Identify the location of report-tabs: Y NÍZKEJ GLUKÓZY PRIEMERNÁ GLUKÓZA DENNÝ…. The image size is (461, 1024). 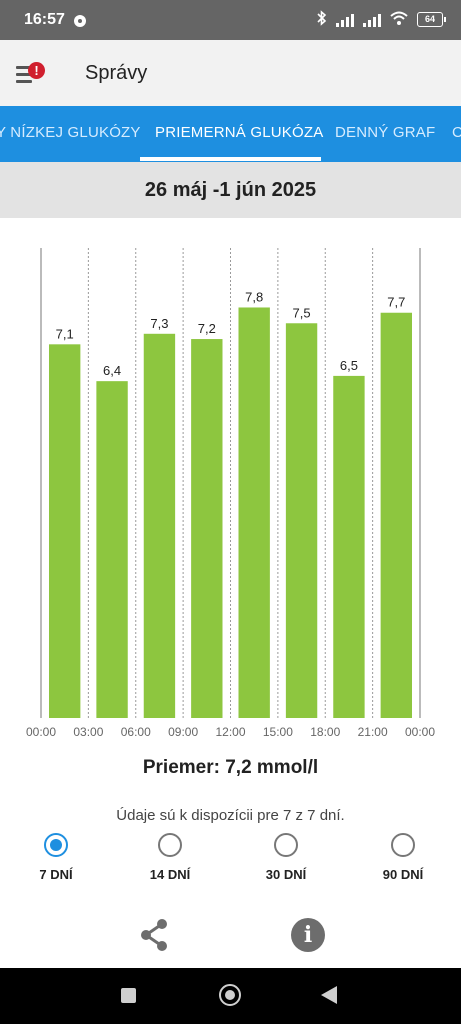
(230, 134).